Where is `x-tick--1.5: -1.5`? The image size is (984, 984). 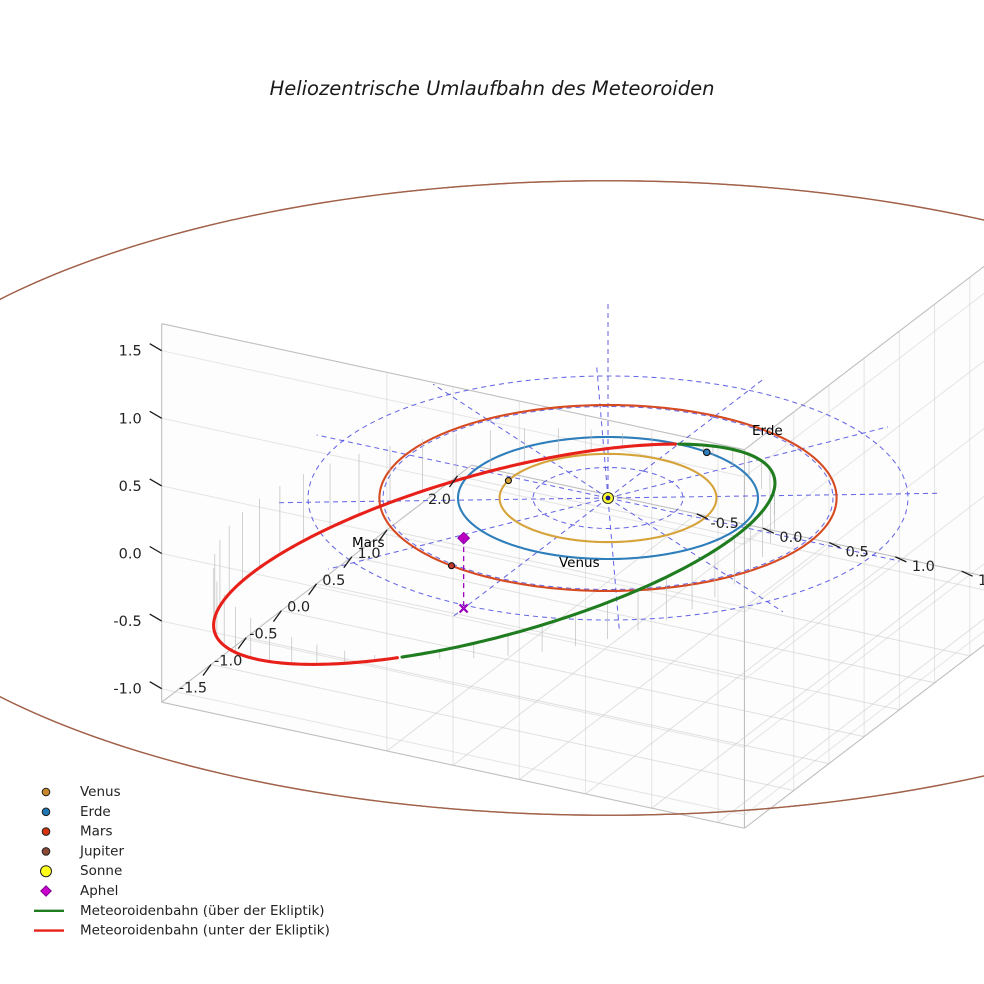 x-tick--1.5: -1.5 is located at coordinates (193, 689).